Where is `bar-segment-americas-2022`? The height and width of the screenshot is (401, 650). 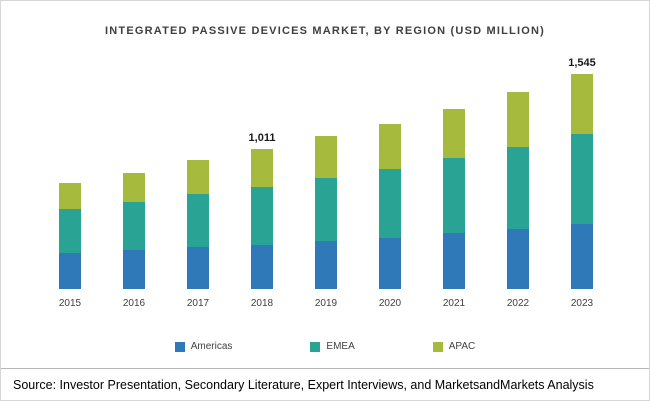
bar-segment-americas-2022 is located at coordinates (518, 259).